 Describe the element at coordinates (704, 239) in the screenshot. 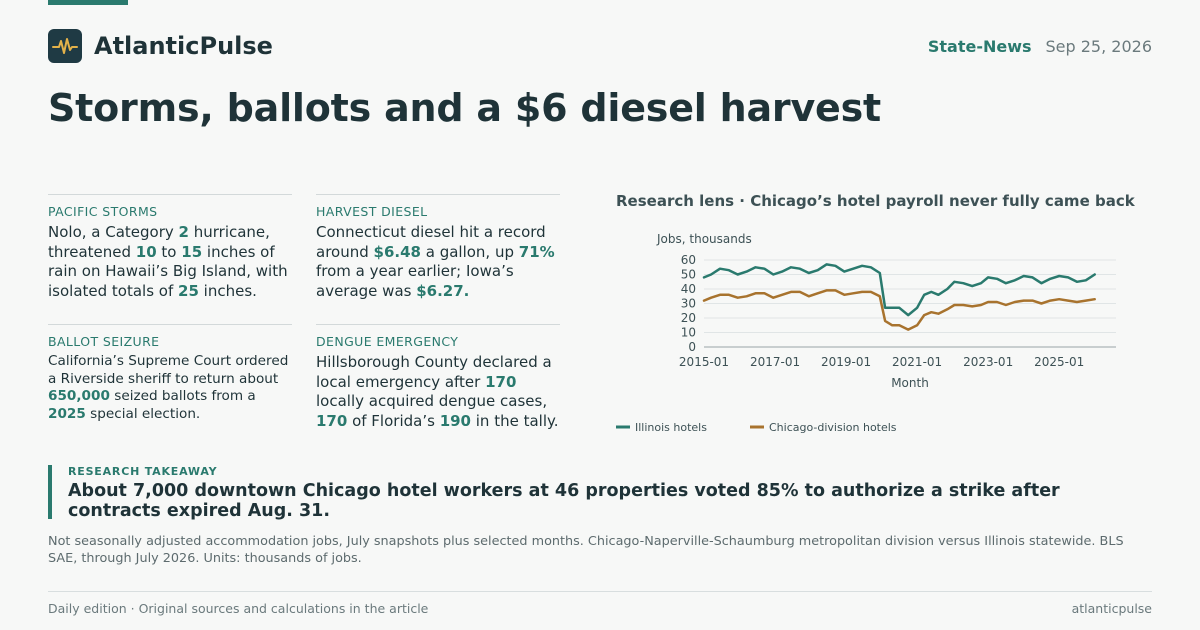

I see `y-axis-label: Jobs, thousands` at that location.